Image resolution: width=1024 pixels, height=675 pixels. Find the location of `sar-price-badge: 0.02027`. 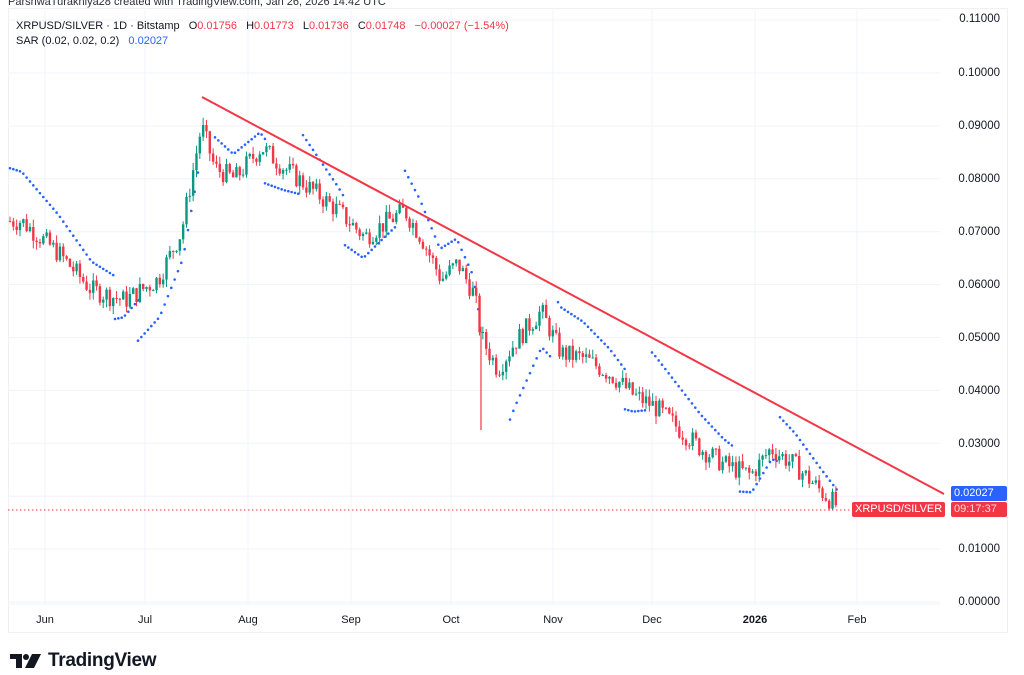

sar-price-badge: 0.02027 is located at coordinates (979, 493).